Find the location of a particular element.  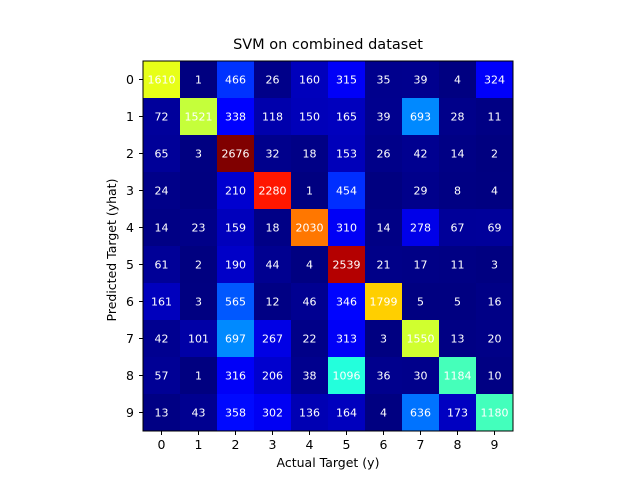

y-axis-label: Predicted Target (yhat) is located at coordinates (111, 250).